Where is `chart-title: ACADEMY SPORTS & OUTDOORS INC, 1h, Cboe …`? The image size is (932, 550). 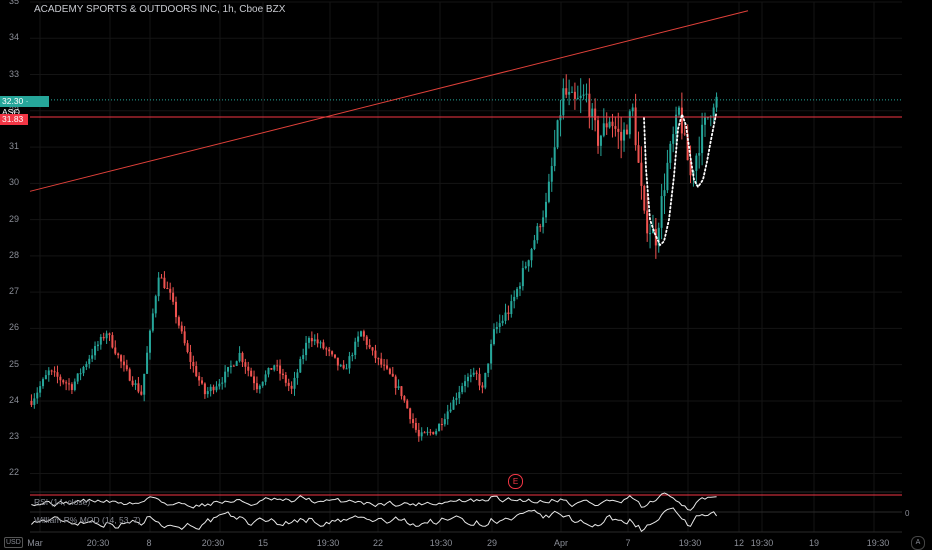
chart-title: ACADEMY SPORTS & OUTDOORS INC, 1h, Cboe … is located at coordinates (160, 9).